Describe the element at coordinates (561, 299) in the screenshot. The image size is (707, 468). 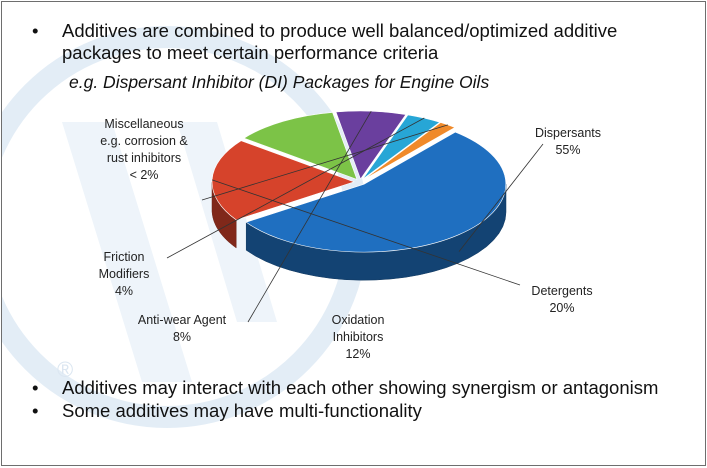
I see `label-detergents: Detergents 20%` at that location.